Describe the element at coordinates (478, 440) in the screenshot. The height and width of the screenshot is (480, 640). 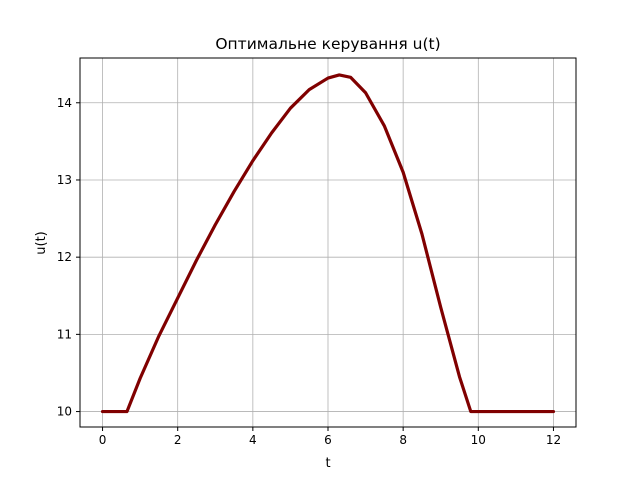
I see `x-tick-label: 10` at that location.